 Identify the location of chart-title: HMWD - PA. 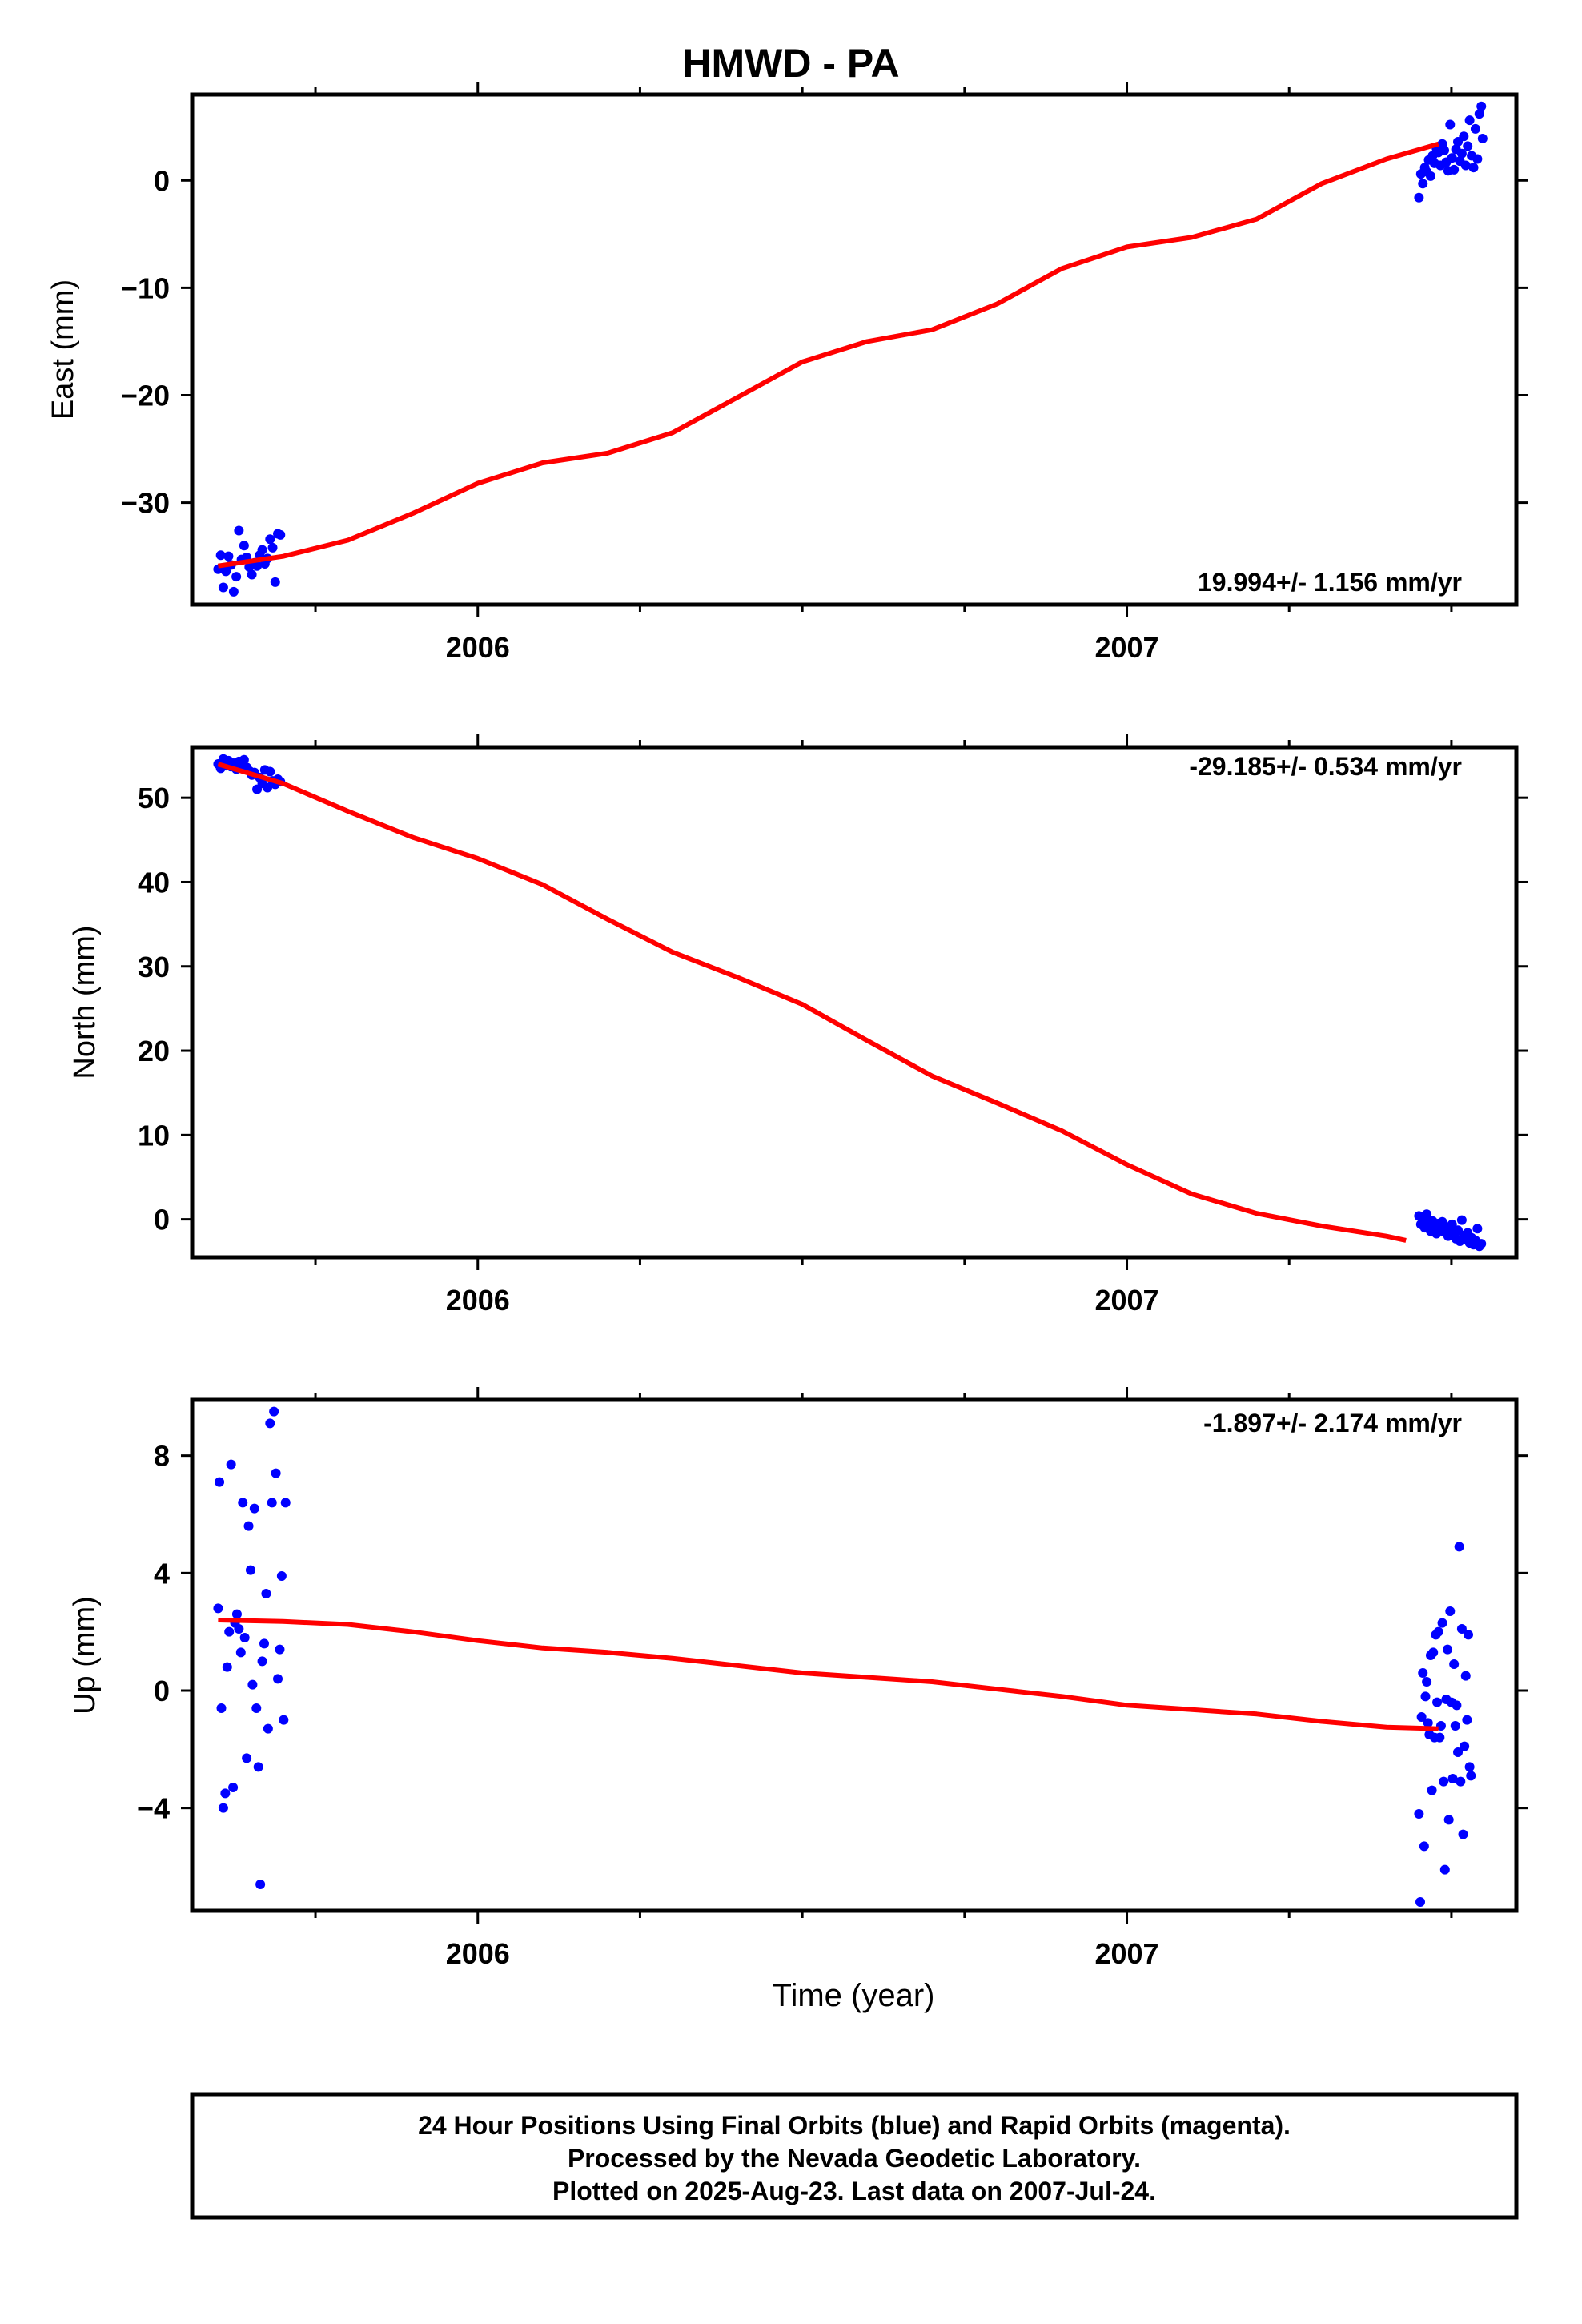
(791, 63).